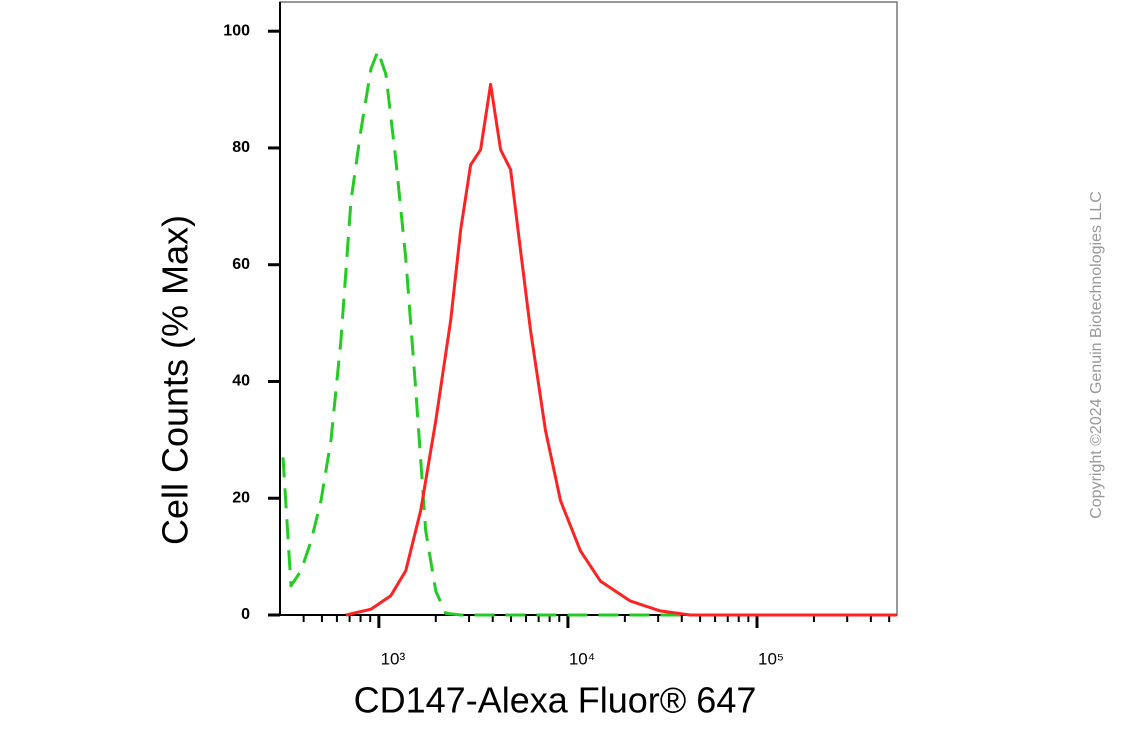  What do you see at coordinates (241, 381) in the screenshot?
I see `y-tick-label: 40` at bounding box center [241, 381].